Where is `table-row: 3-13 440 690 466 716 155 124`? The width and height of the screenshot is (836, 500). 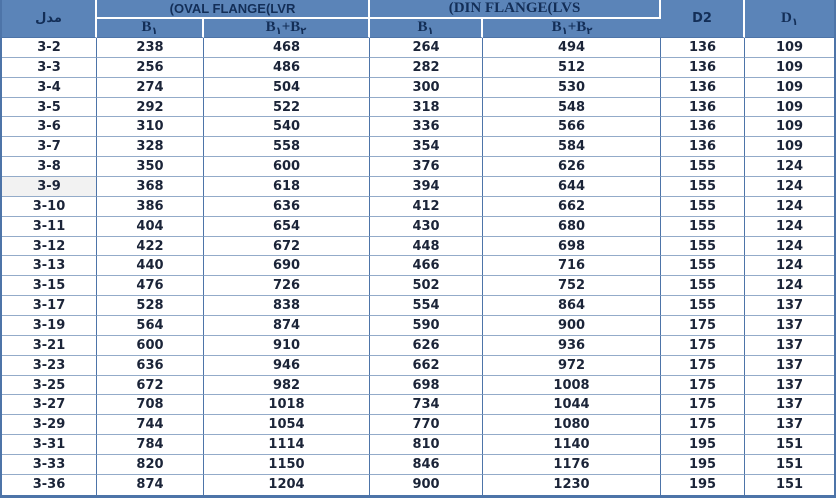 table-row: 3-13 440 690 466 716 155 124 is located at coordinates (418, 266).